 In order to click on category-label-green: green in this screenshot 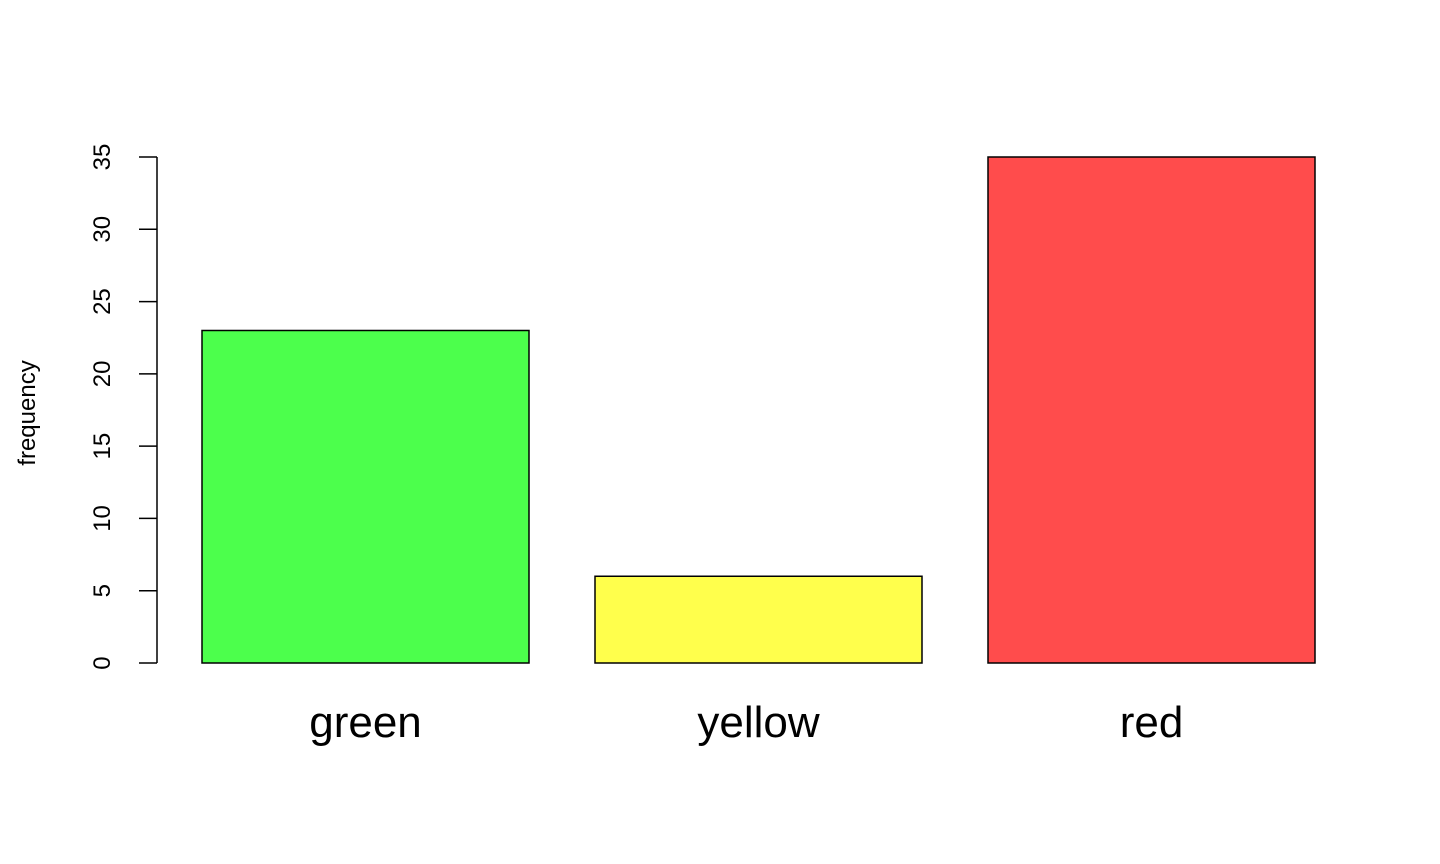, I will do `click(365, 722)`.